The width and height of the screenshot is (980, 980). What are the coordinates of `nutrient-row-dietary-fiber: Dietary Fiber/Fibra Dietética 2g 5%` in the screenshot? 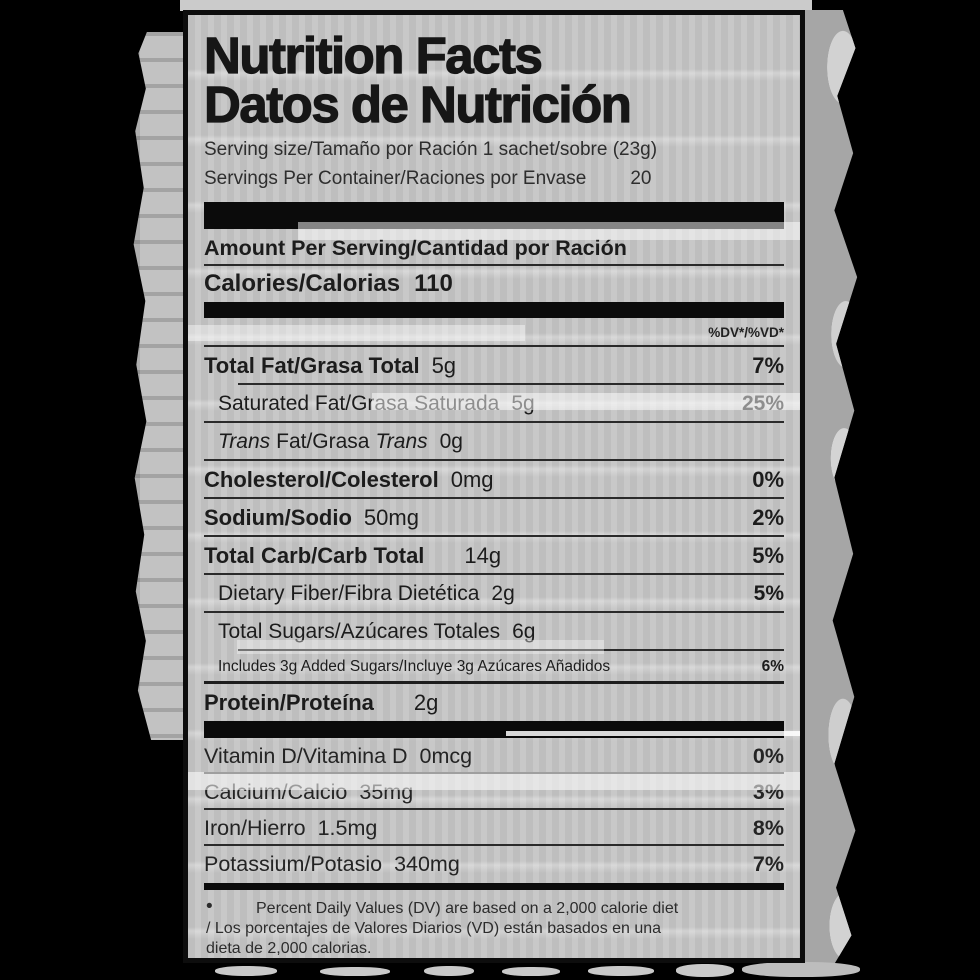 It's located at (494, 593).